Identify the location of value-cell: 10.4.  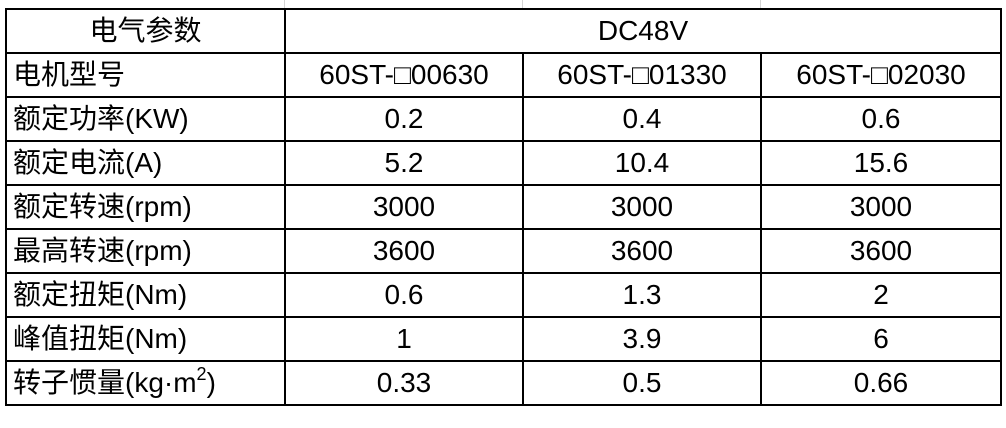
(642, 163).